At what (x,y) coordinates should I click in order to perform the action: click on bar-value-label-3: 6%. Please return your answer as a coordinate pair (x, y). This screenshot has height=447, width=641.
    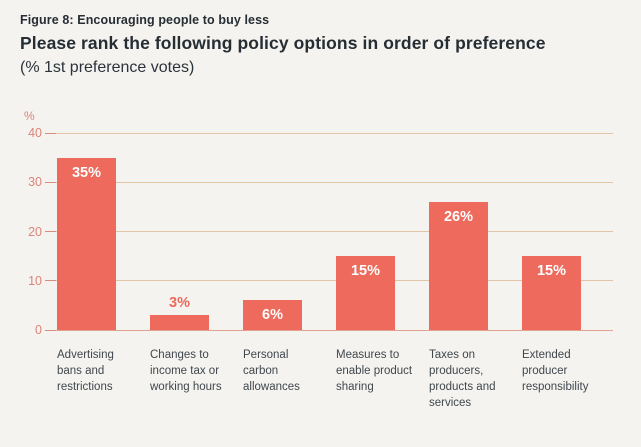
    Looking at the image, I should click on (272, 315).